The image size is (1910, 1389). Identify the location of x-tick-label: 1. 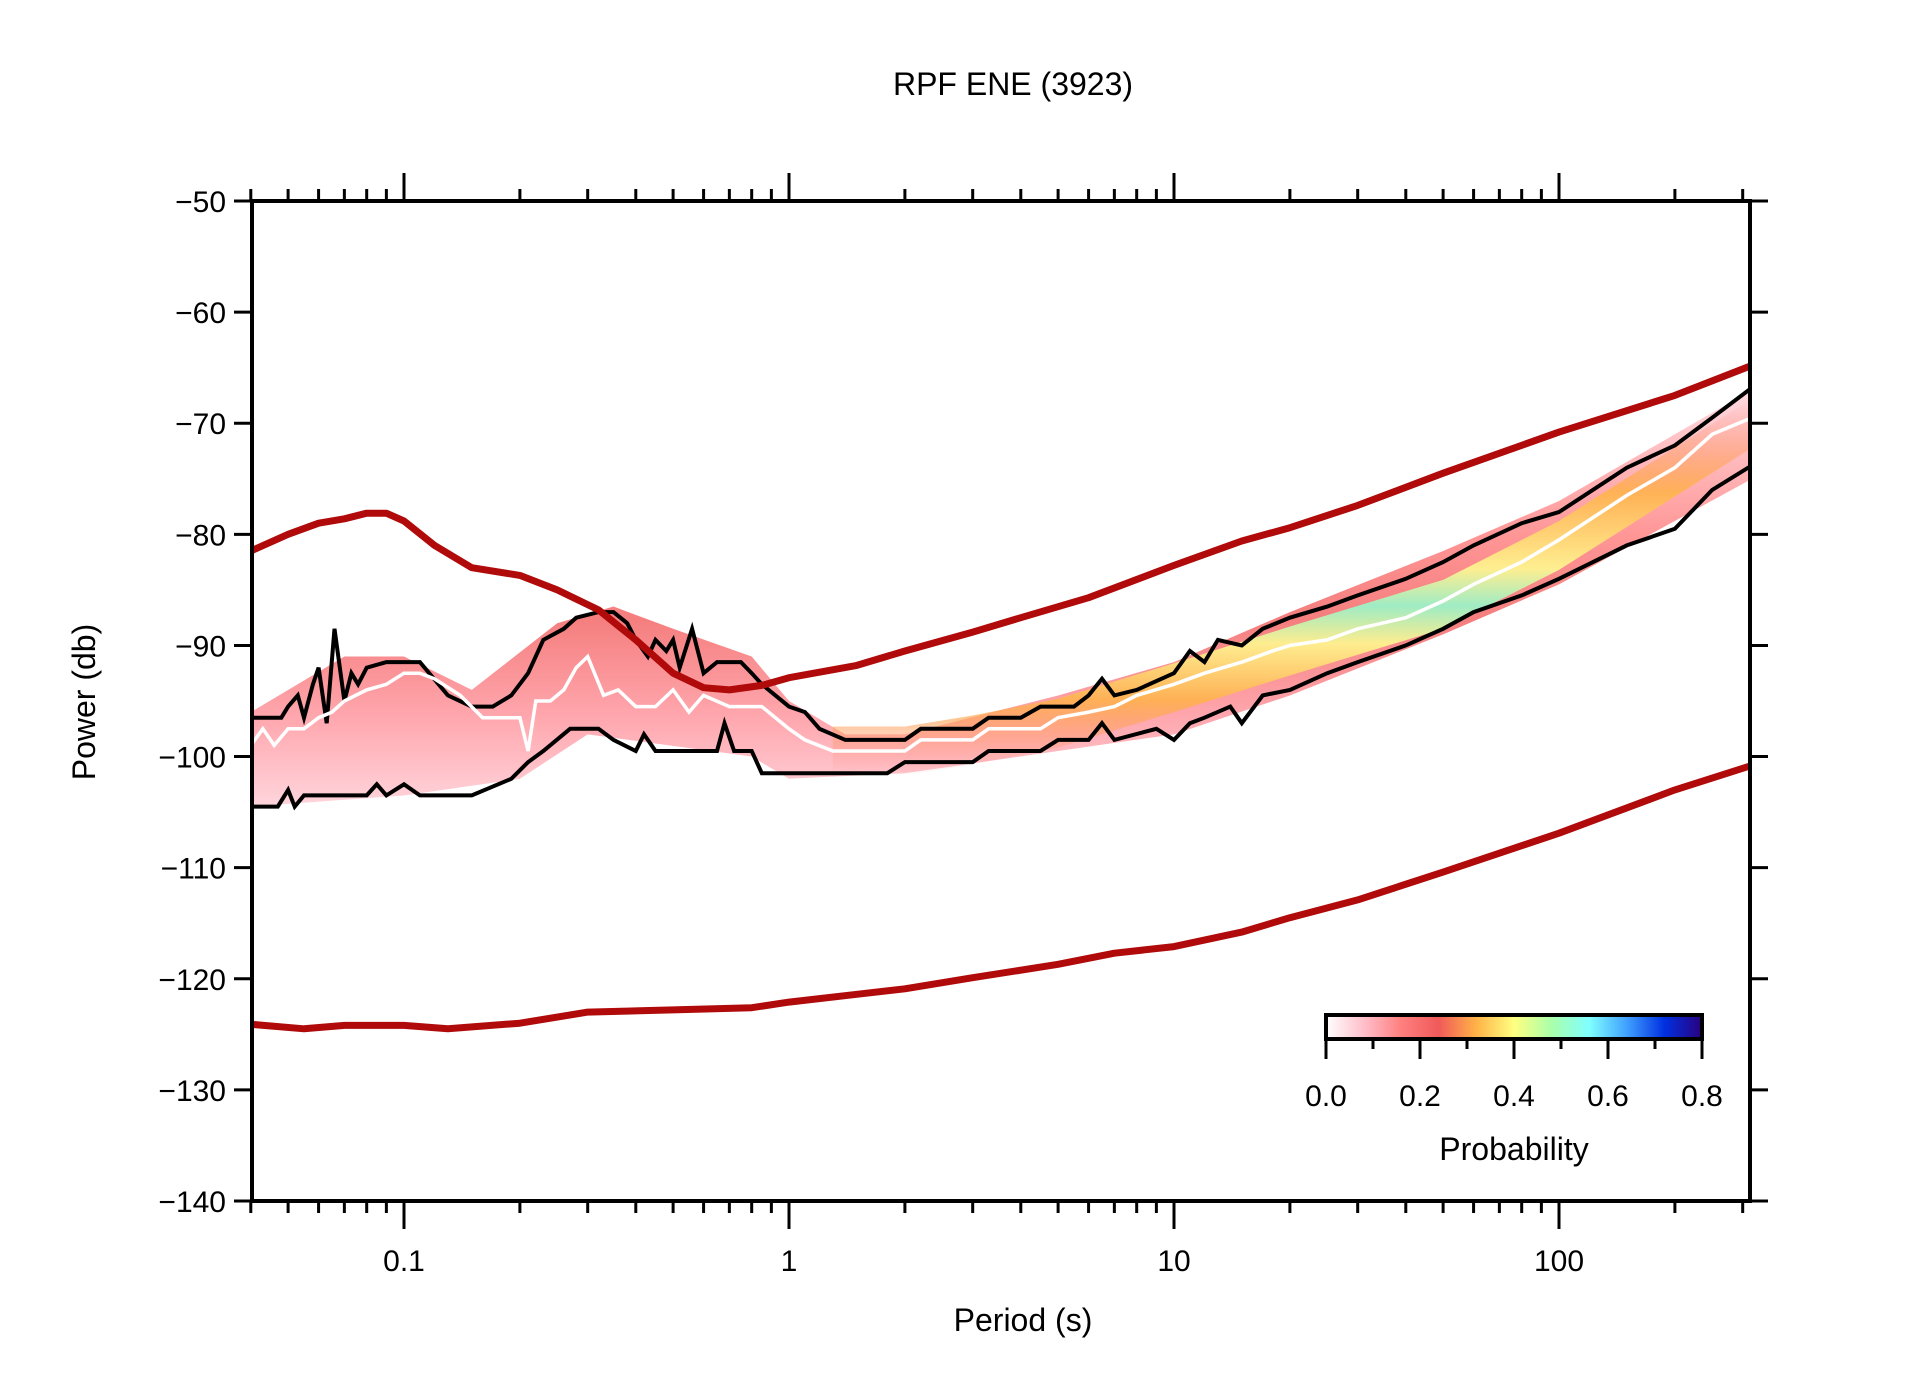
(789, 1261).